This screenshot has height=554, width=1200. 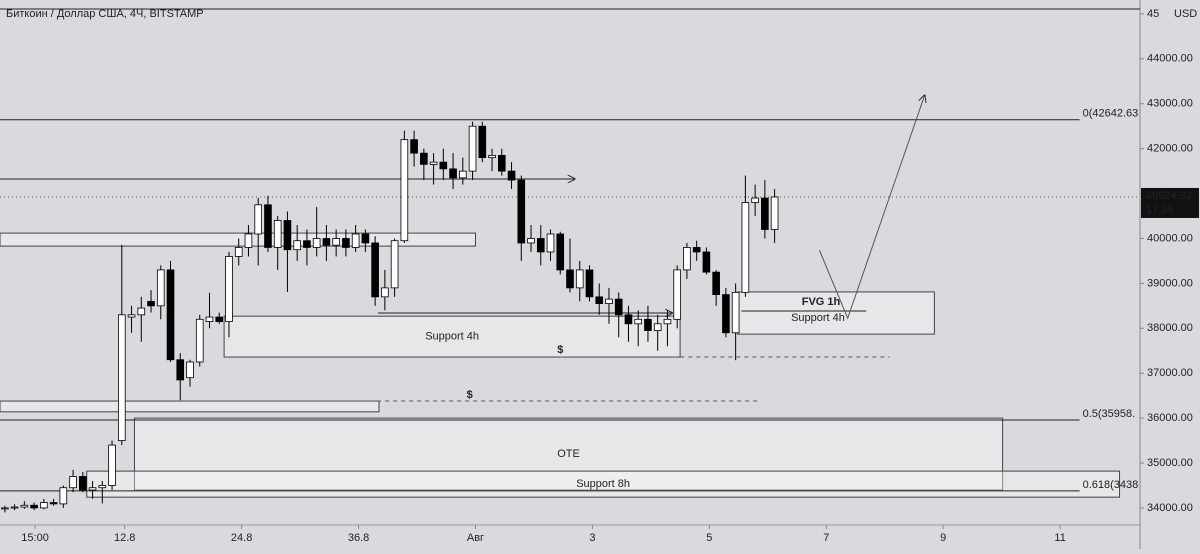 I want to click on projection-arrow, so click(x=871, y=207).